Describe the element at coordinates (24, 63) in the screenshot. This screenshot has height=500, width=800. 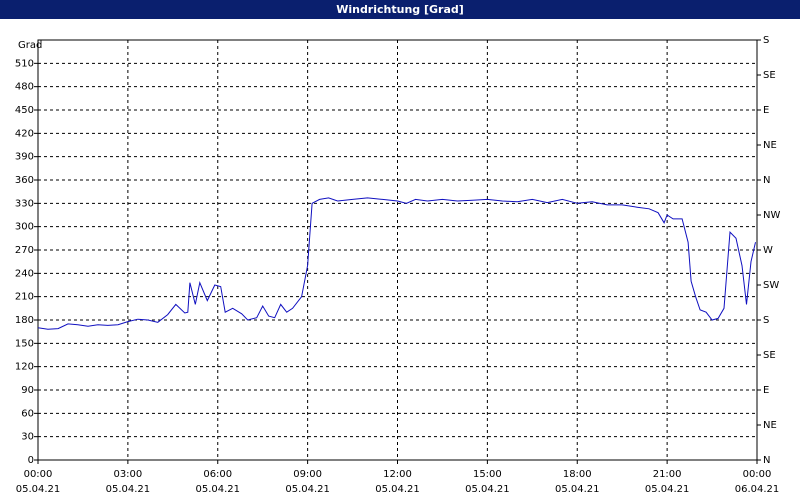
I see `y-tick-label: 510` at that location.